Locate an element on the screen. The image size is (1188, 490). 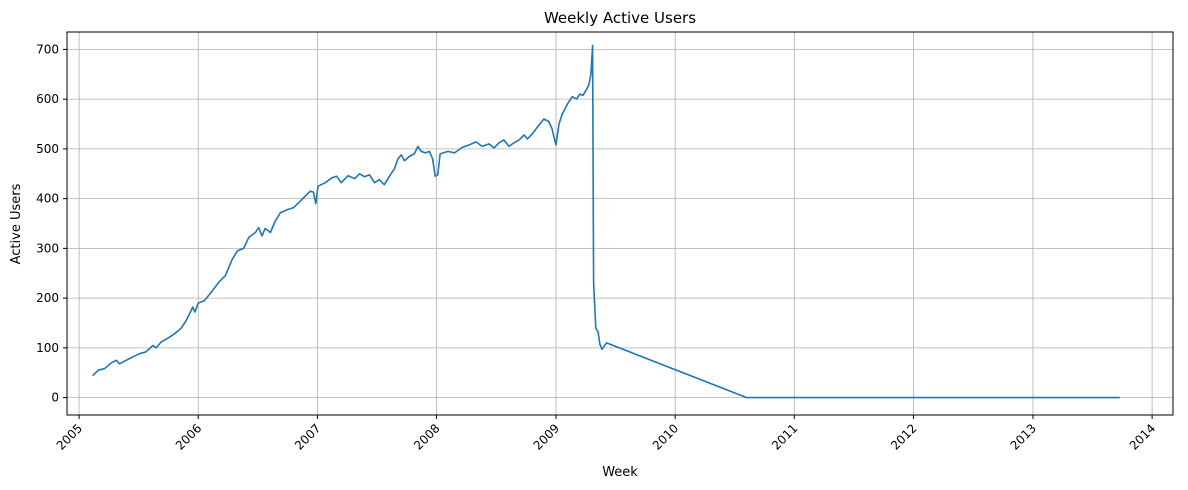
y-tick-label: 100 is located at coordinates (47, 348).